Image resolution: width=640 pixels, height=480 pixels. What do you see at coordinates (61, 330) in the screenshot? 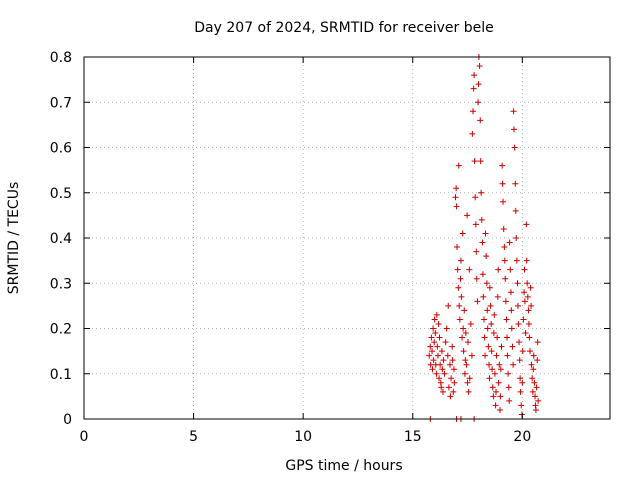
I see `y-tick-label: 0.2` at bounding box center [61, 330].